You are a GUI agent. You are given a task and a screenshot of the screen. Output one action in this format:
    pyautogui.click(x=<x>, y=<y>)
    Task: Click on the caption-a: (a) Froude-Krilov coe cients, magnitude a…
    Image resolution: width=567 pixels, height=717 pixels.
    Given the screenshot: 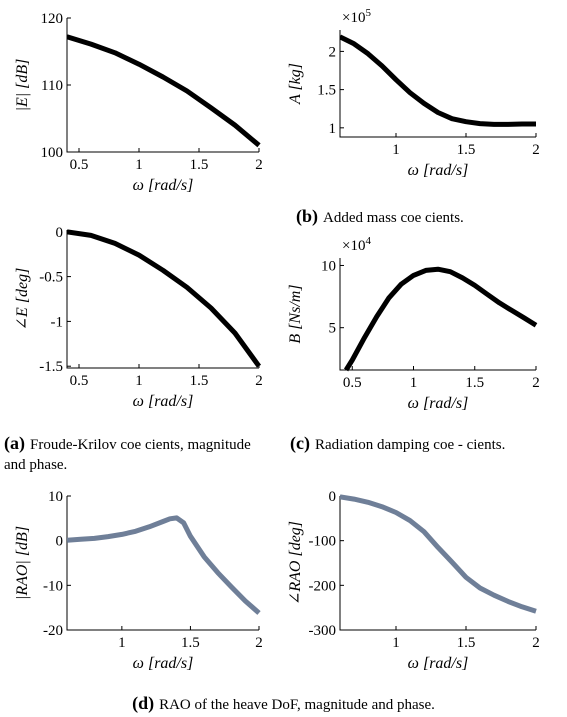 What is the action you would take?
    pyautogui.click(x=127, y=453)
    